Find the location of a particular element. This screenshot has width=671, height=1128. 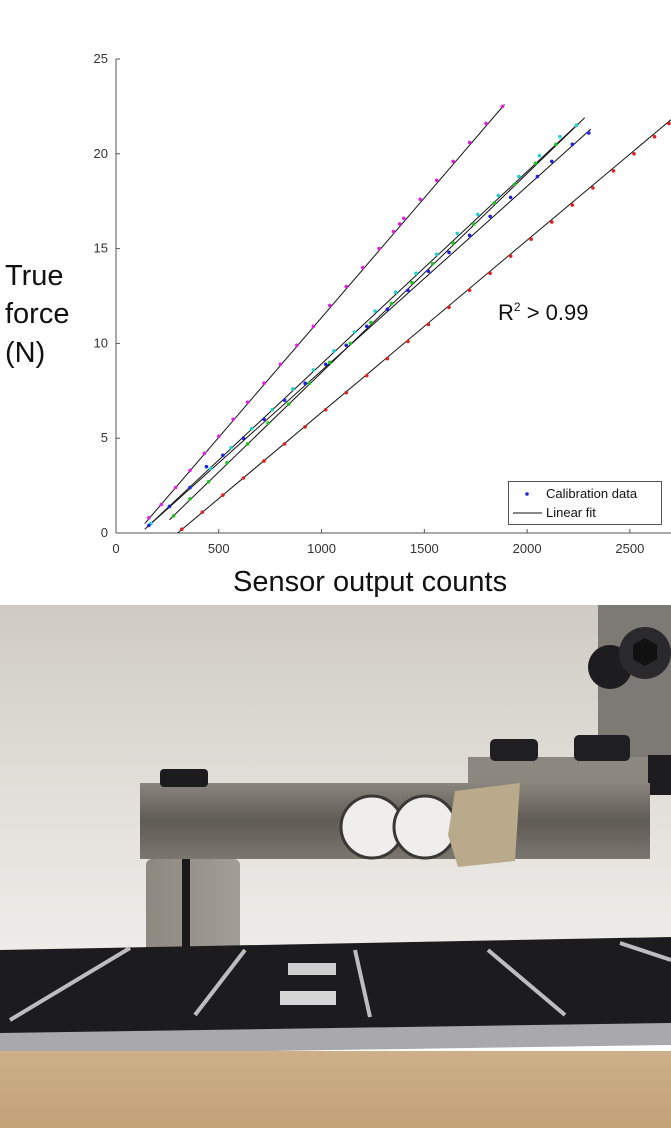

y-tick-label: 20 is located at coordinates (101, 153).